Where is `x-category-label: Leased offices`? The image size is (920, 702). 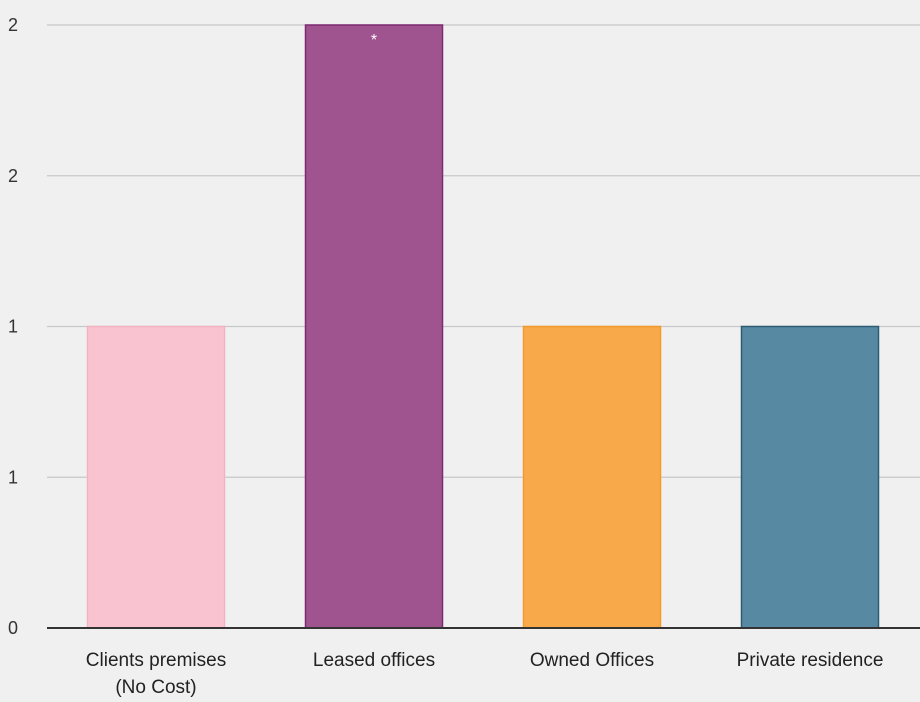 x-category-label: Leased offices is located at coordinates (374, 660).